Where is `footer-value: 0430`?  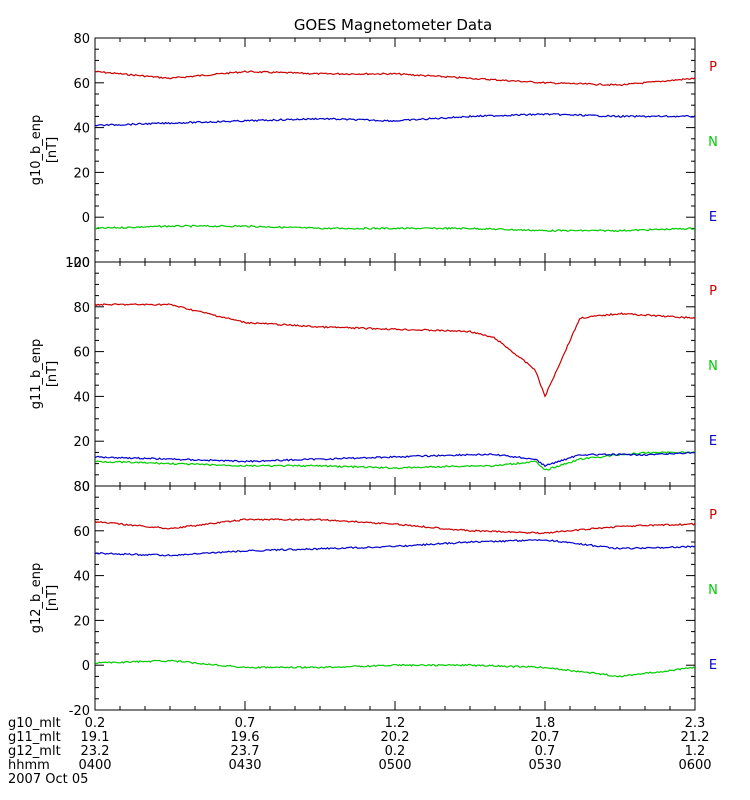 footer-value: 0430 is located at coordinates (244, 765).